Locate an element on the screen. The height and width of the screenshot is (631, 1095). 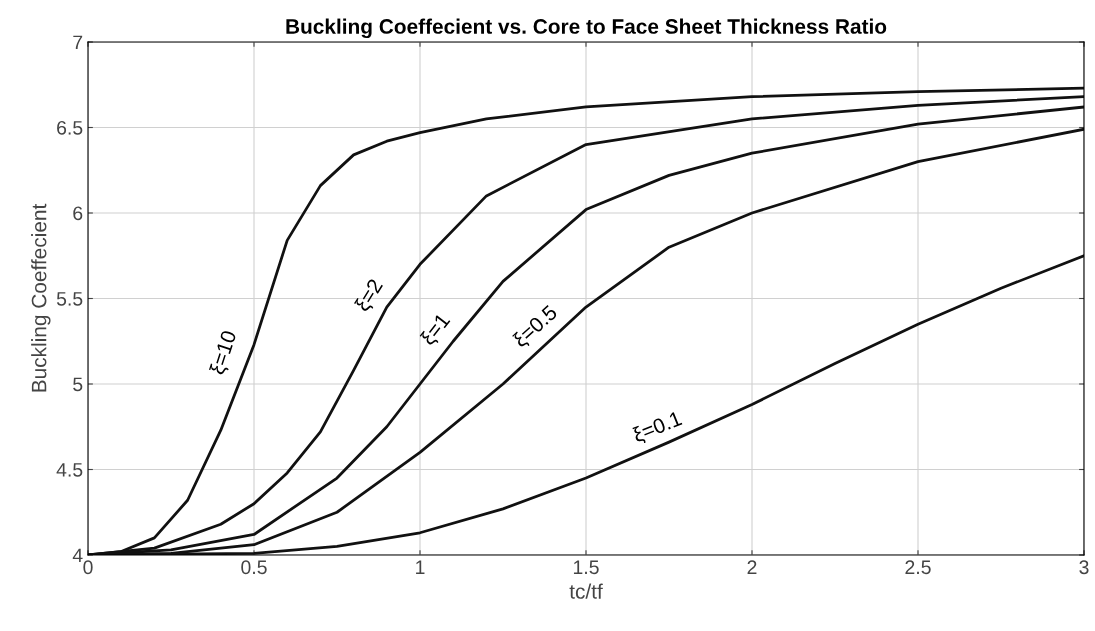
annotation: ξ=10 is located at coordinates (224, 353).